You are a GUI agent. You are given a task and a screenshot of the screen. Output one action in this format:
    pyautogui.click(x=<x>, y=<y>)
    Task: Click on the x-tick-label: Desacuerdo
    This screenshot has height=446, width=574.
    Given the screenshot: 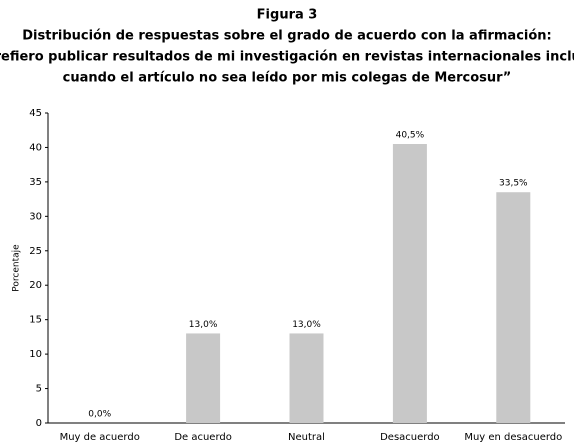 What is the action you would take?
    pyautogui.click(x=410, y=437)
    